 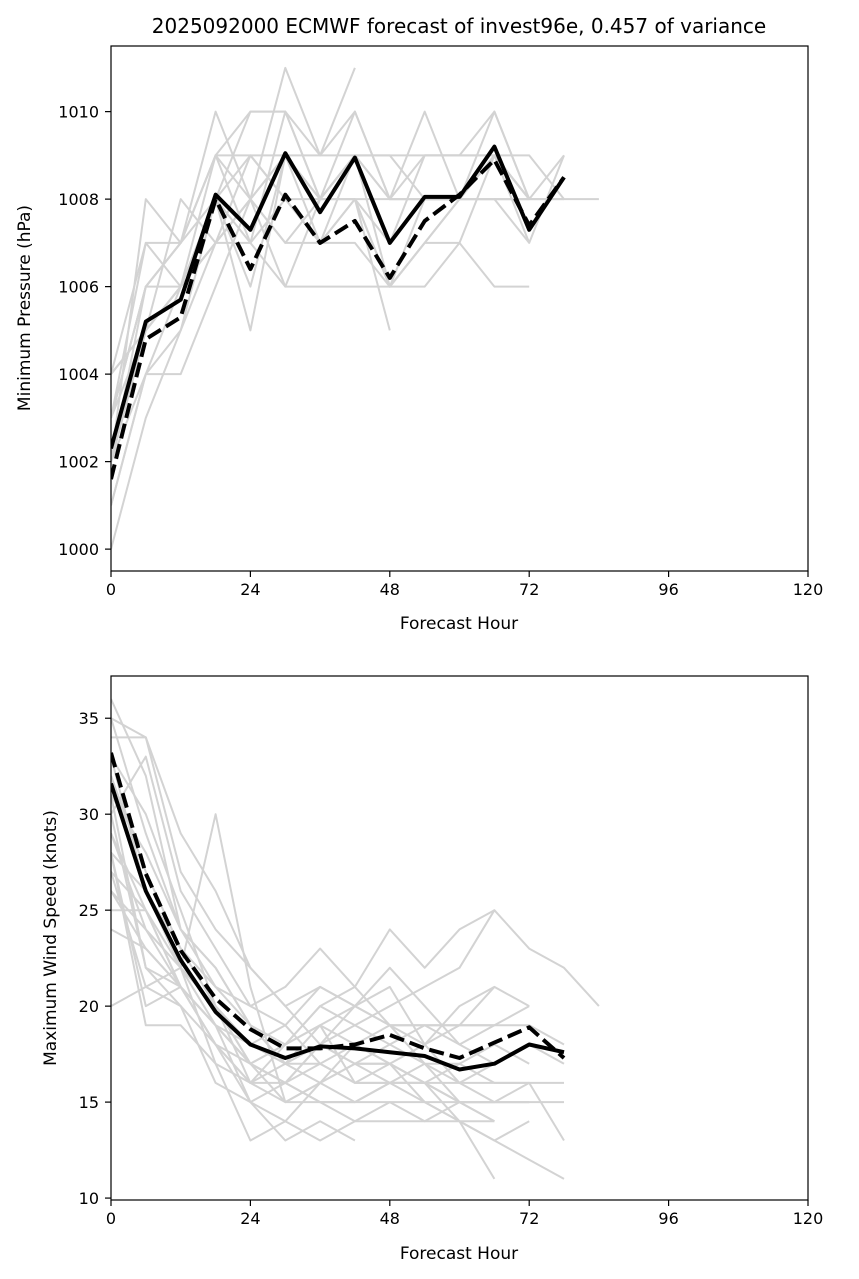 I want to click on wind-dashed-line, so click(x=338, y=906).